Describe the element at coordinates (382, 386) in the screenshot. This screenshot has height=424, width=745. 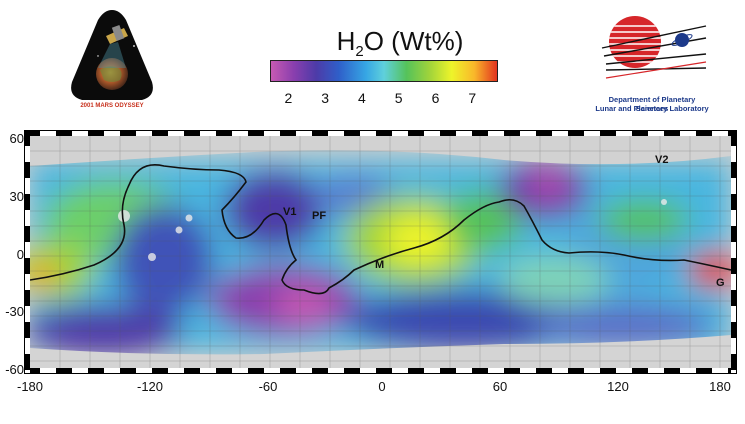
I see `lon-label-0: 0` at that location.